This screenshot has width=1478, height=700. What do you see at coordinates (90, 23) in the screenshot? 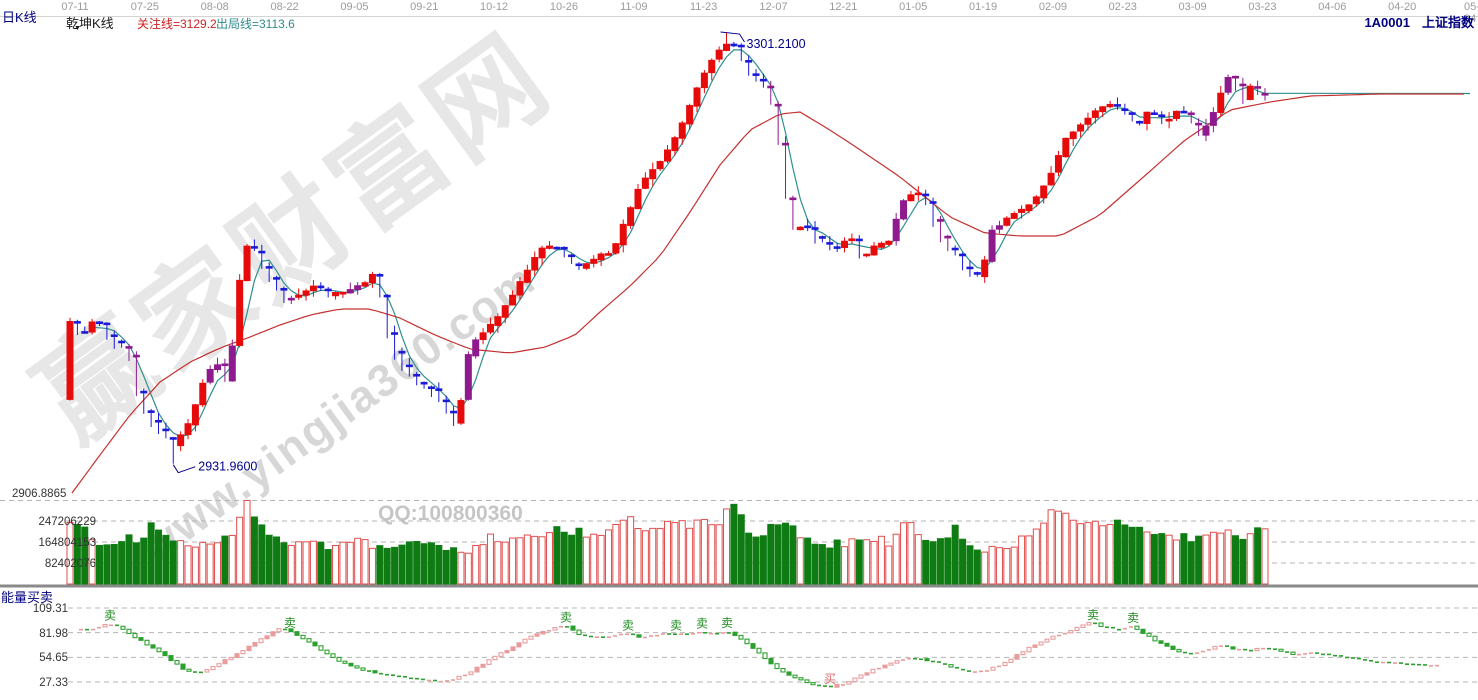
I see `kline-type-dropdown: 乾坤K线` at bounding box center [90, 23].